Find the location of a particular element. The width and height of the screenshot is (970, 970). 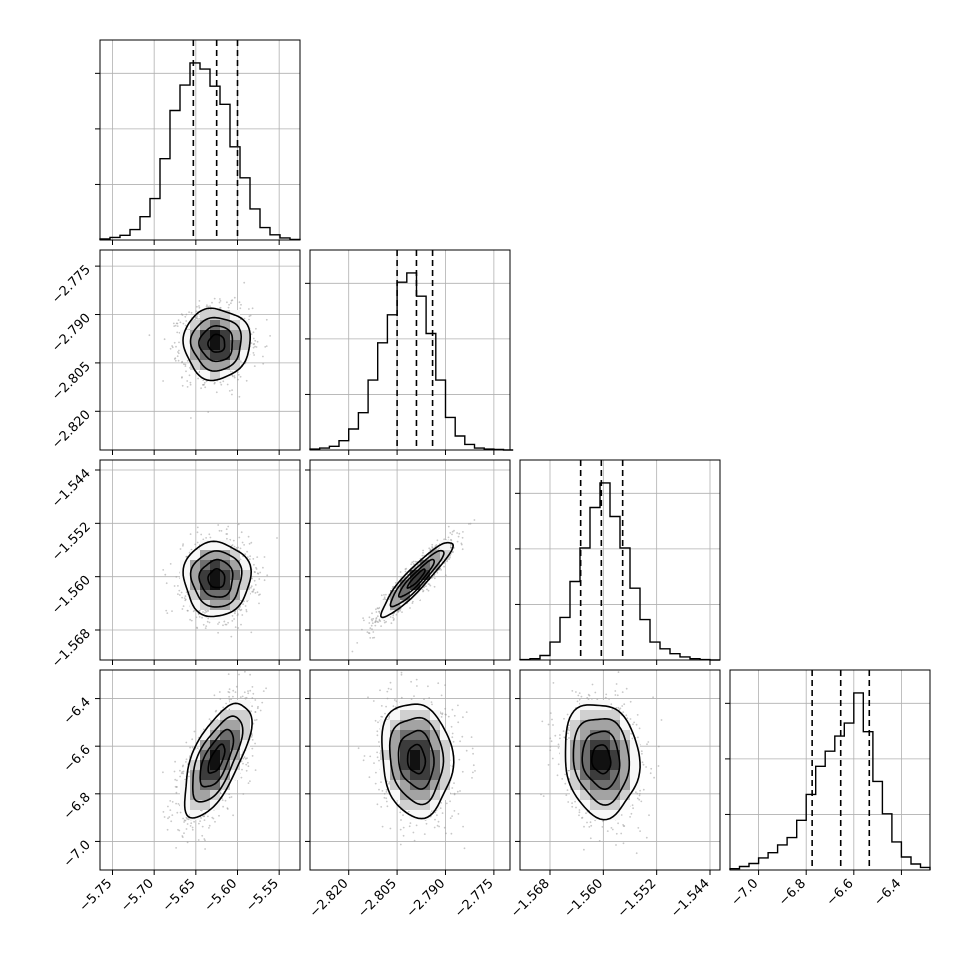

contour-line is located at coordinates (217, 579).